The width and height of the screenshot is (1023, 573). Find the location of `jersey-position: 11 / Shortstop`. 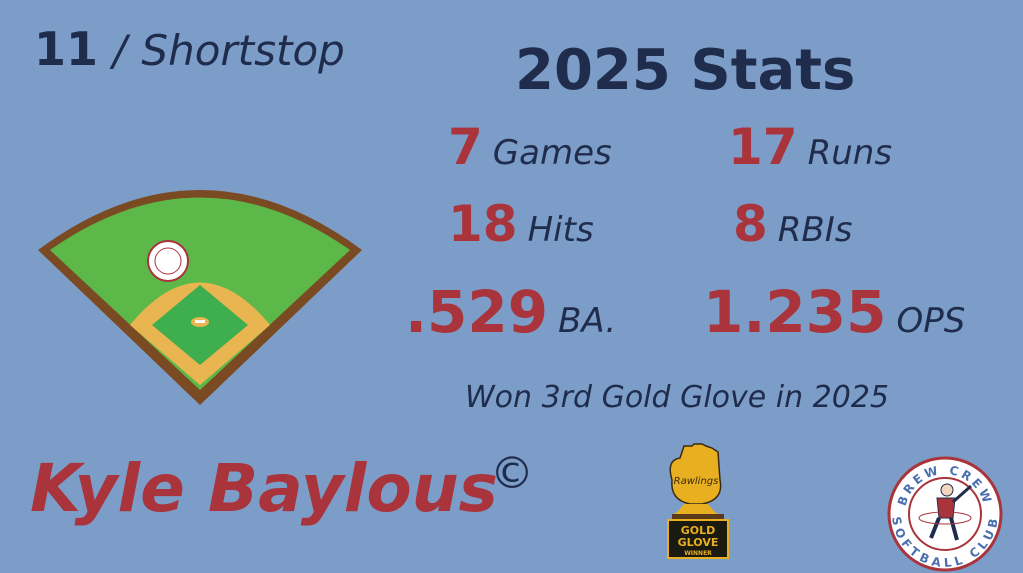

jersey-position: 11 / Shortstop is located at coordinates (189, 49).